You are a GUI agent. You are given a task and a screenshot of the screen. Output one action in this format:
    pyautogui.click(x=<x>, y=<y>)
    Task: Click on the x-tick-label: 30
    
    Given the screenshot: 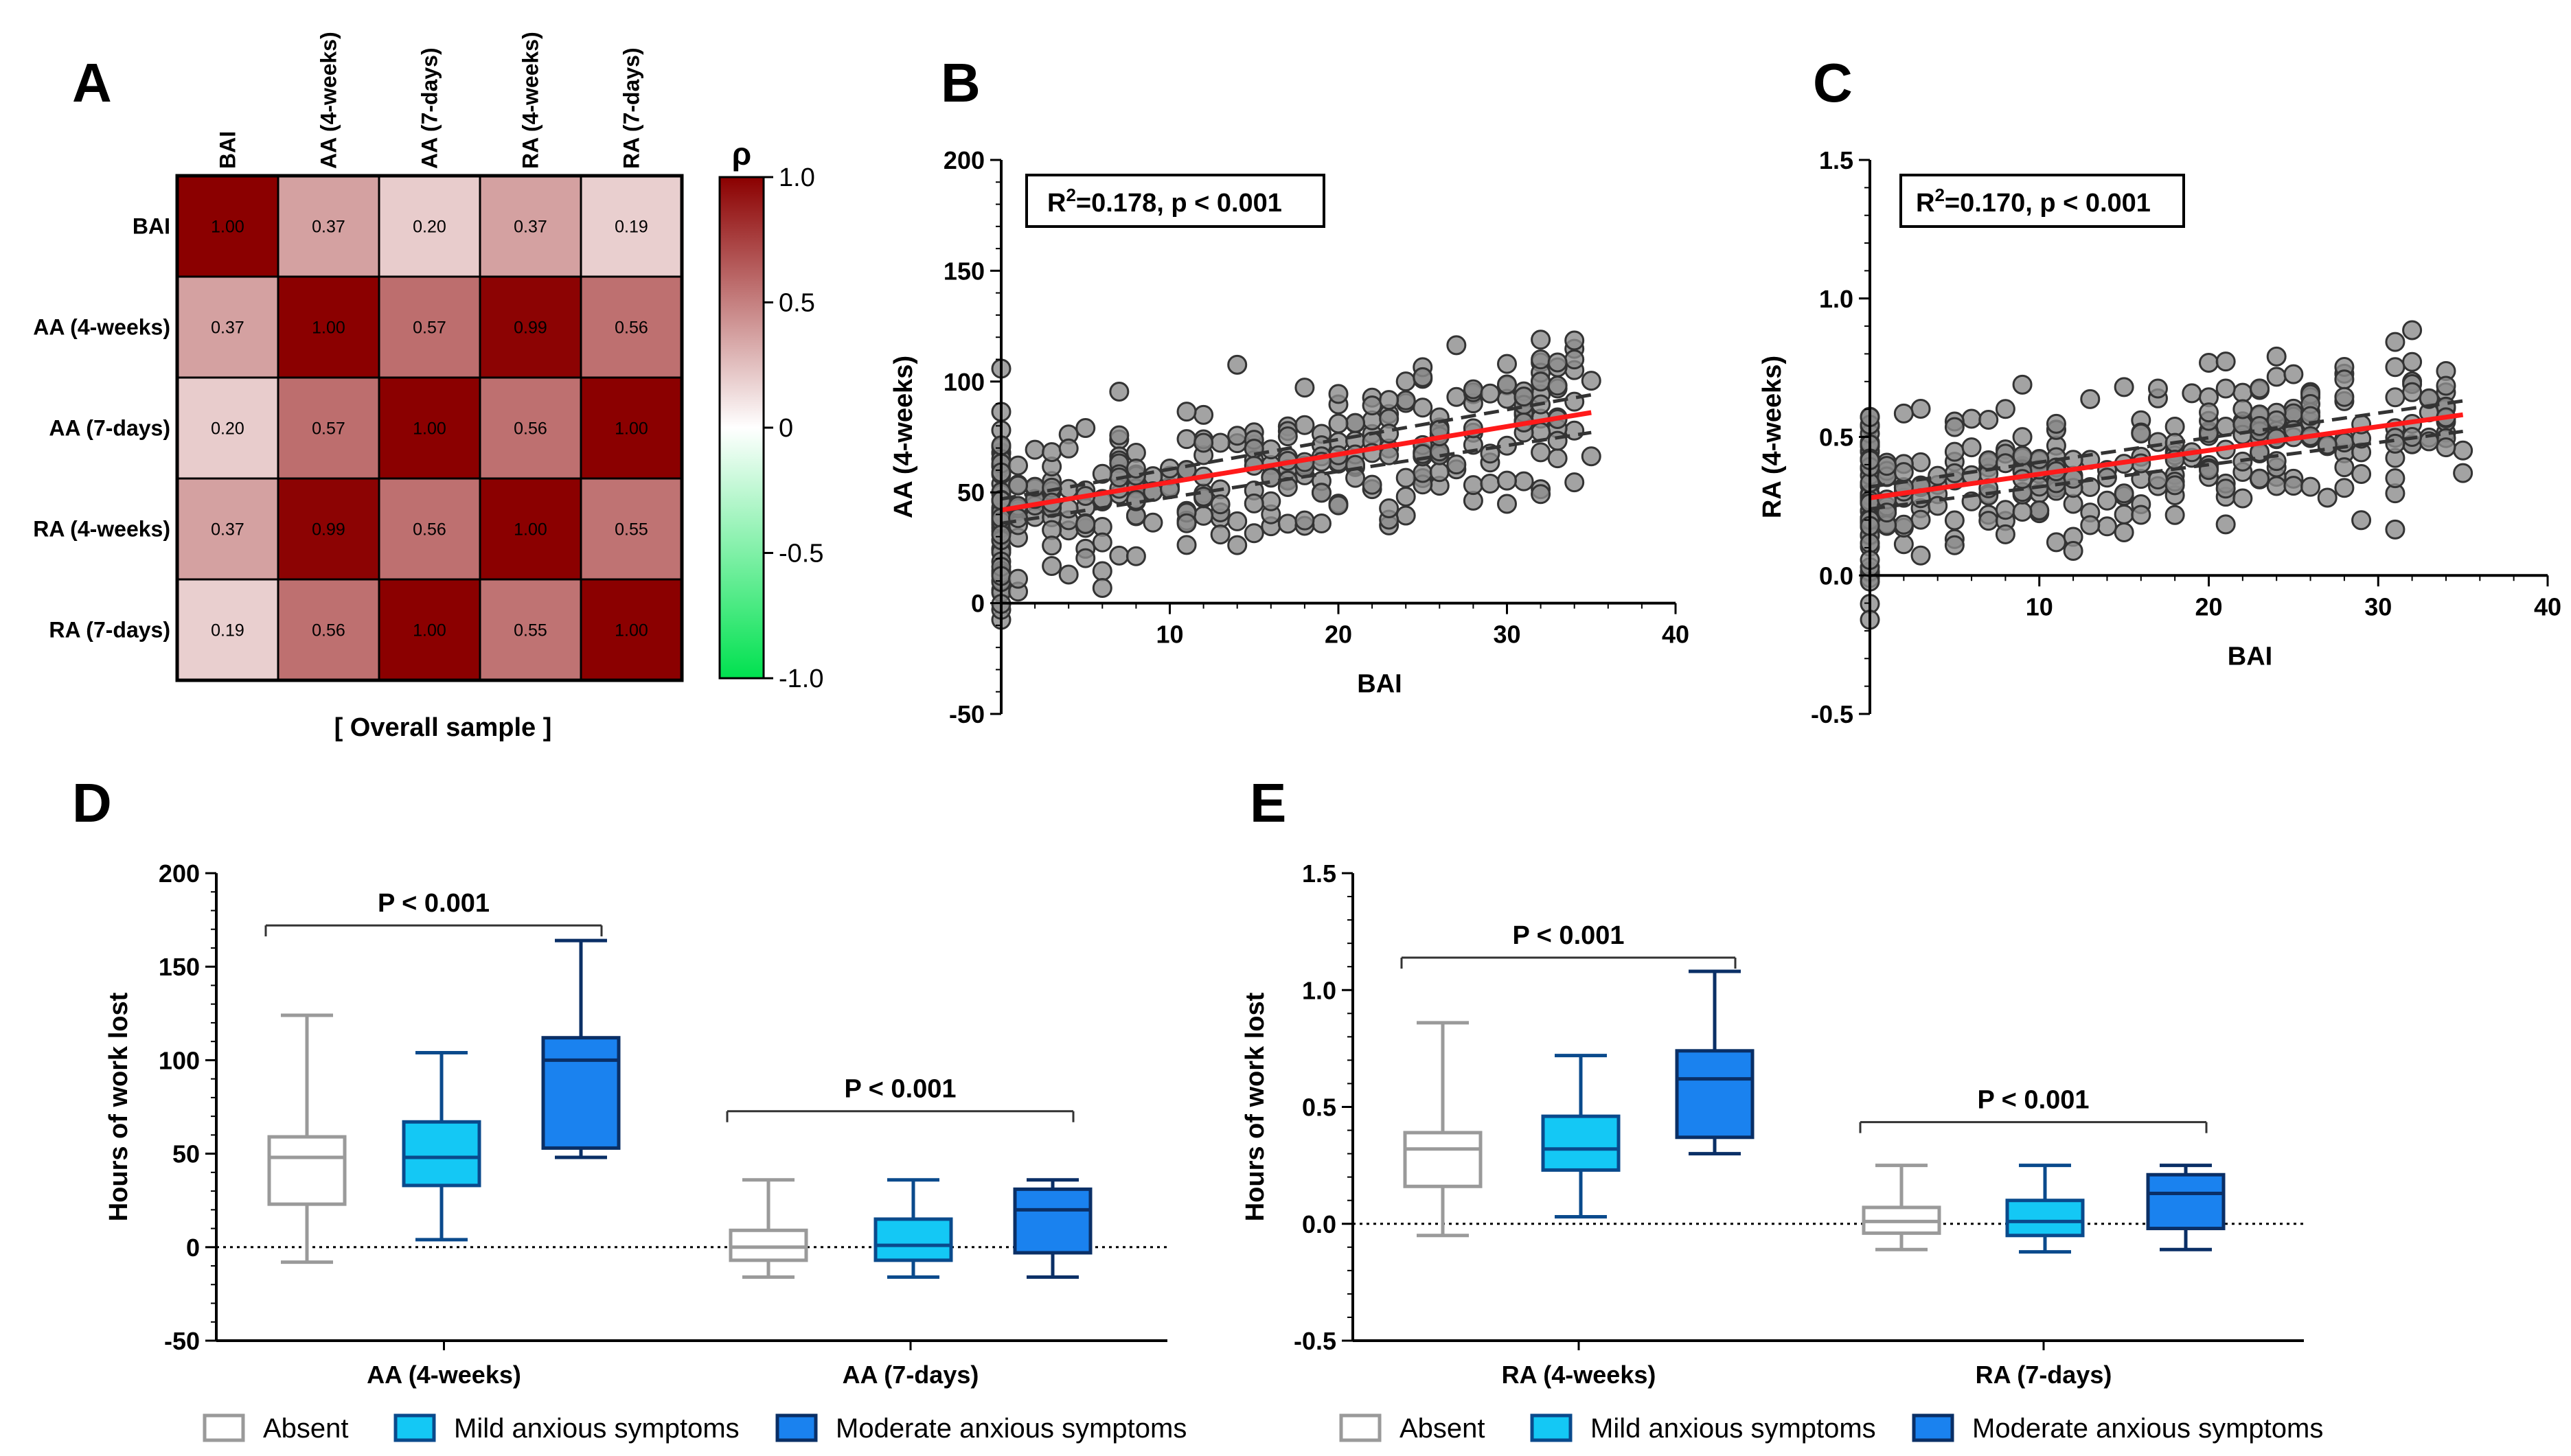 What is the action you would take?
    pyautogui.click(x=2378, y=606)
    